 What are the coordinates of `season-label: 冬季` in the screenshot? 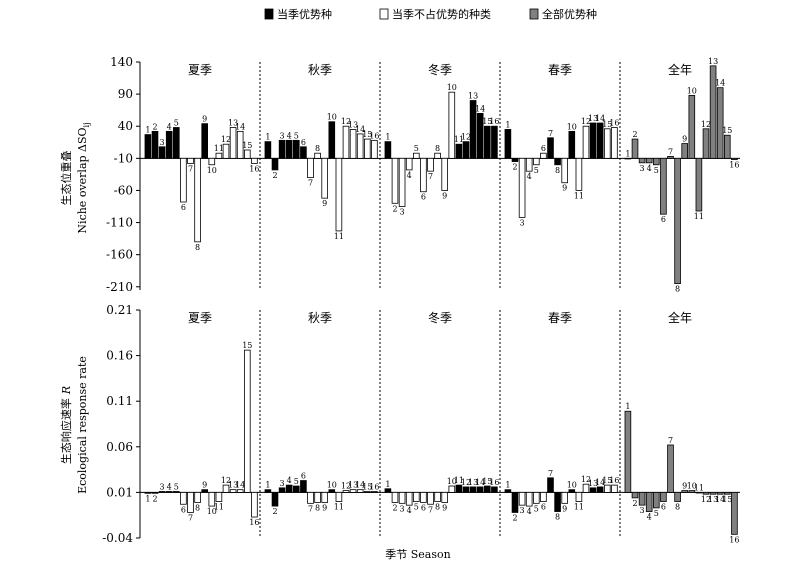 It's located at (440, 69).